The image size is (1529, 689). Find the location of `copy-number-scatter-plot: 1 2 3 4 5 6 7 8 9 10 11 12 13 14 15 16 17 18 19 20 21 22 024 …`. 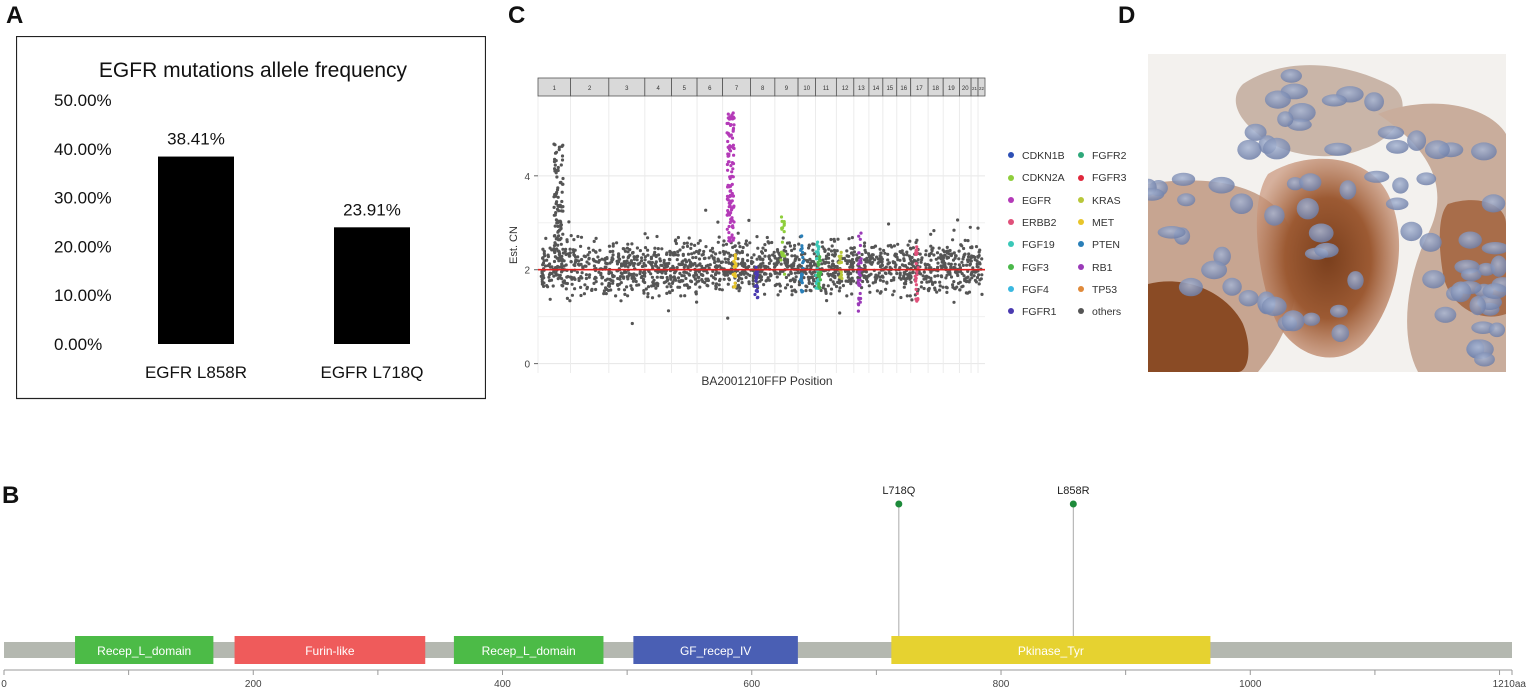

copy-number-scatter-plot: 1 2 3 4 5 6 7 8 9 10 11 12 13 14 15 16 17 18 19 20 21 22 024 … is located at coordinates (747, 232).